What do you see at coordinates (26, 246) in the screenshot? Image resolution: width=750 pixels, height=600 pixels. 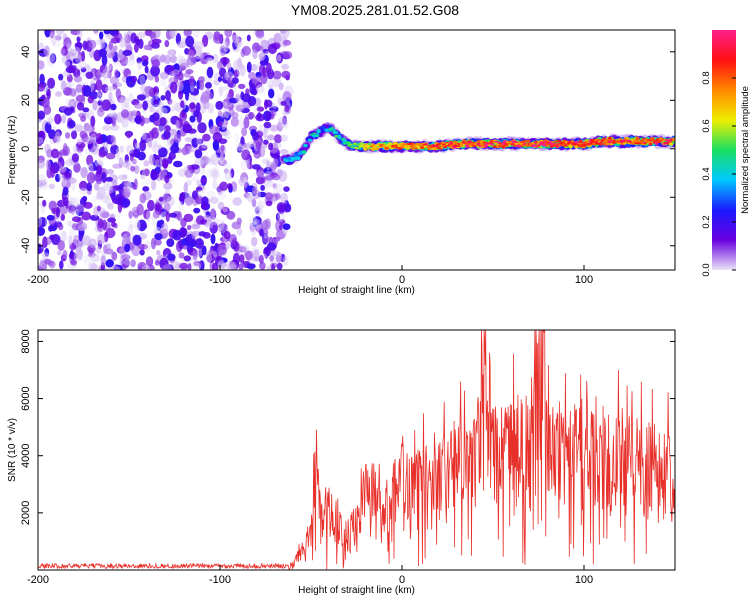 I see `spectrogram-y-tick-label: -40` at bounding box center [26, 246].